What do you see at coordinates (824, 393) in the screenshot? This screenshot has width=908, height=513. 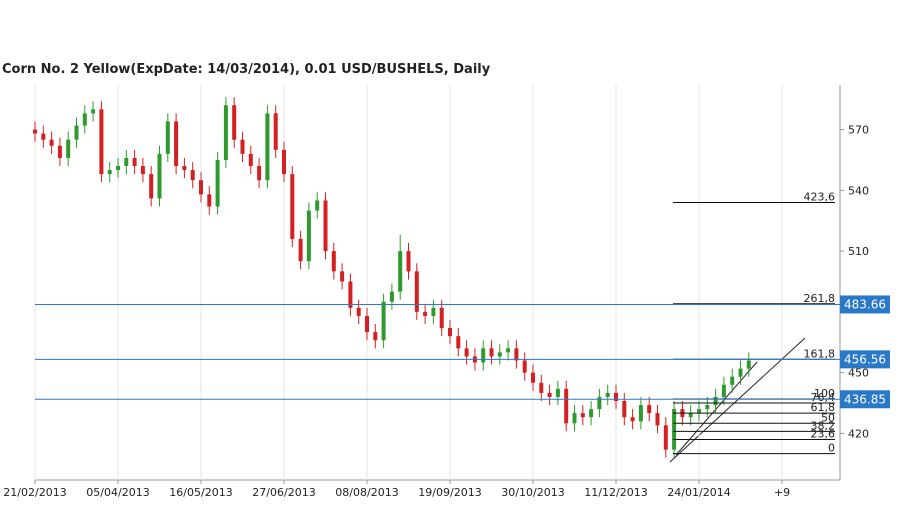 I see `fib-label: 100` at bounding box center [824, 393].